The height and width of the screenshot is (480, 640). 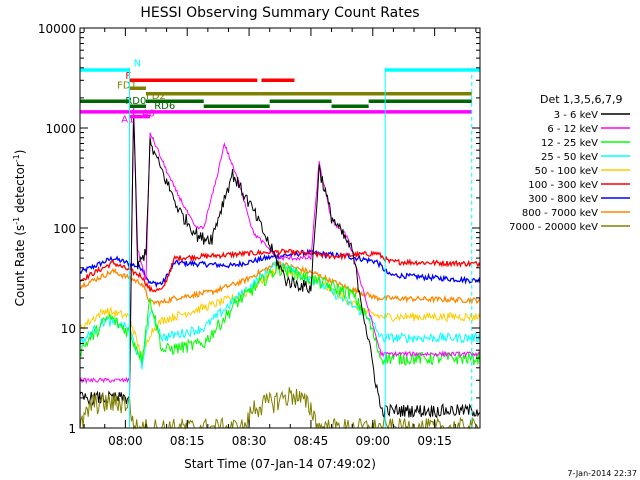 What do you see at coordinates (434, 441) in the screenshot?
I see `x-tick-label: 09:15` at bounding box center [434, 441].